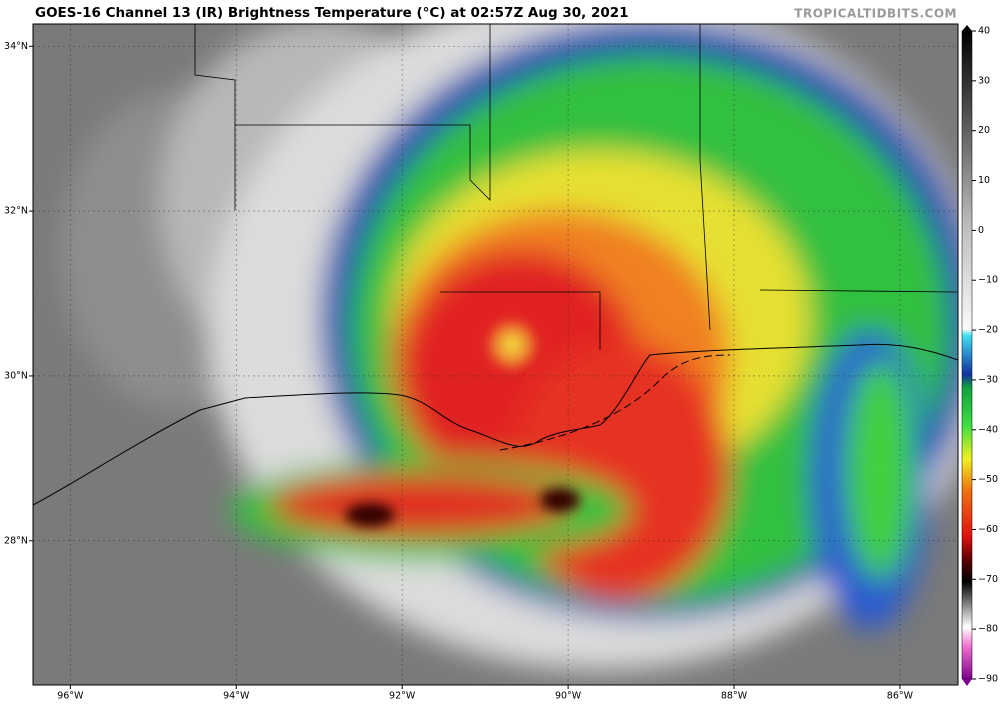 The width and height of the screenshot is (1000, 704). Describe the element at coordinates (984, 130) in the screenshot. I see `colorbar-tick-label: 20` at that location.